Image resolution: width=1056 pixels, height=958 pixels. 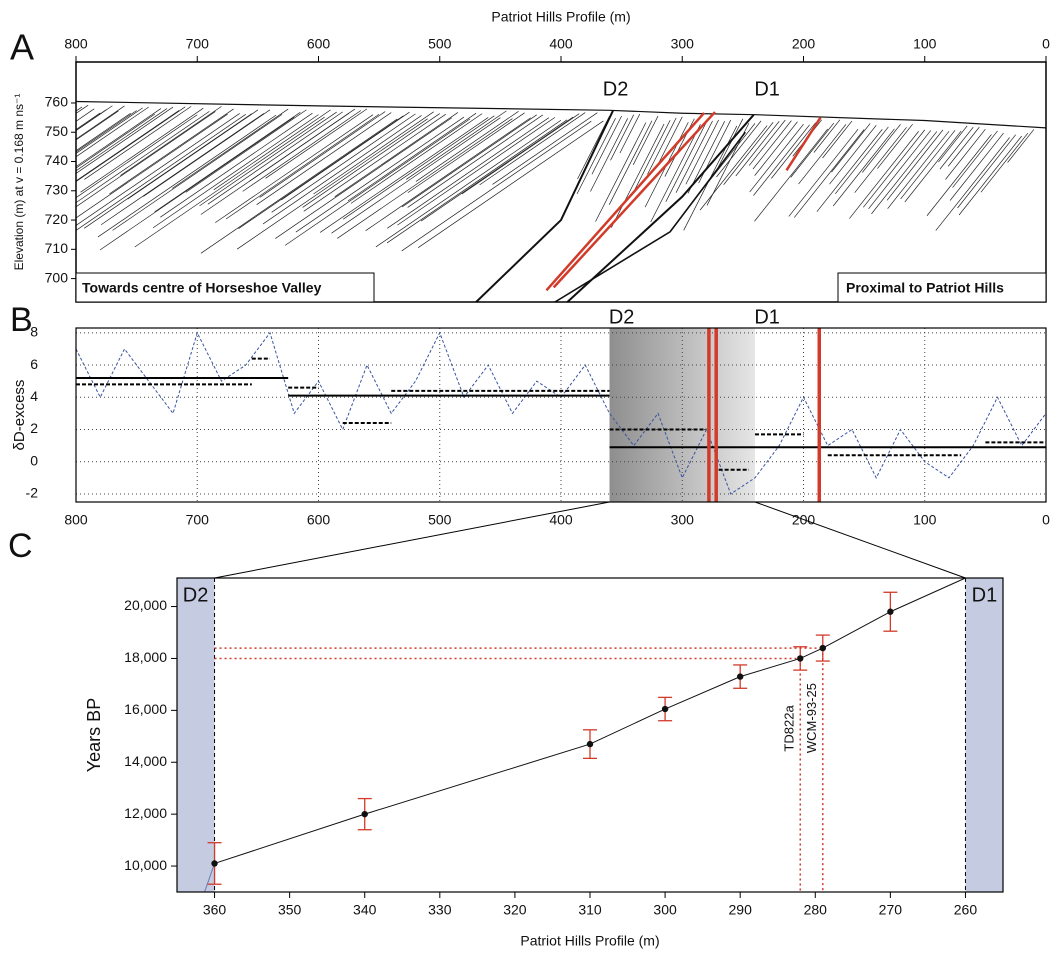 What do you see at coordinates (440, 520) in the screenshot?
I see `x-tick-label: 500` at bounding box center [440, 520].